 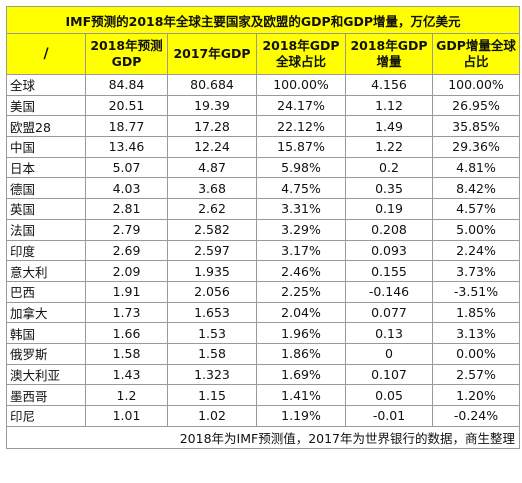 I want to click on table-row: 韩国 1.66 1.53 1.96% 0.13 3.13%, so click(x=263, y=333).